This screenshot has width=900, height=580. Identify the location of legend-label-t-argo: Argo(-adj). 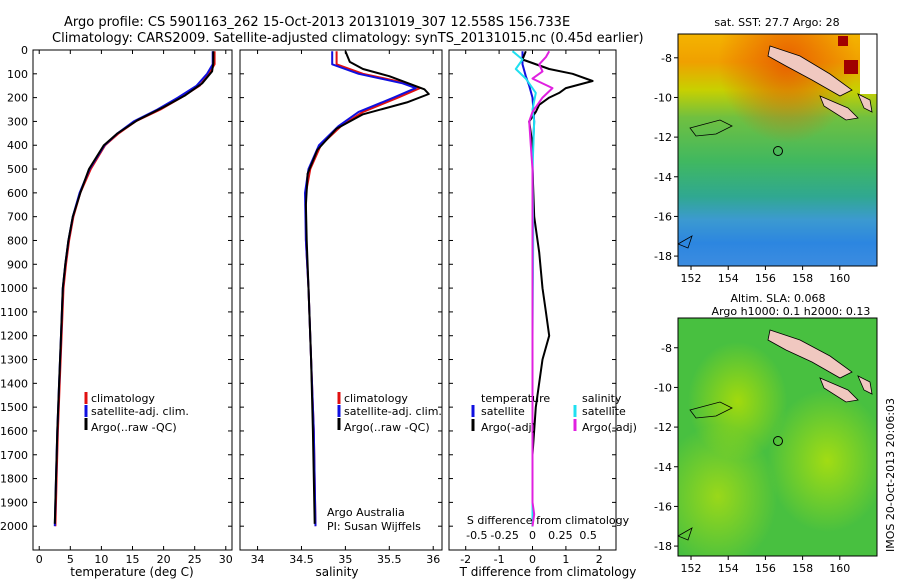
(508, 427).